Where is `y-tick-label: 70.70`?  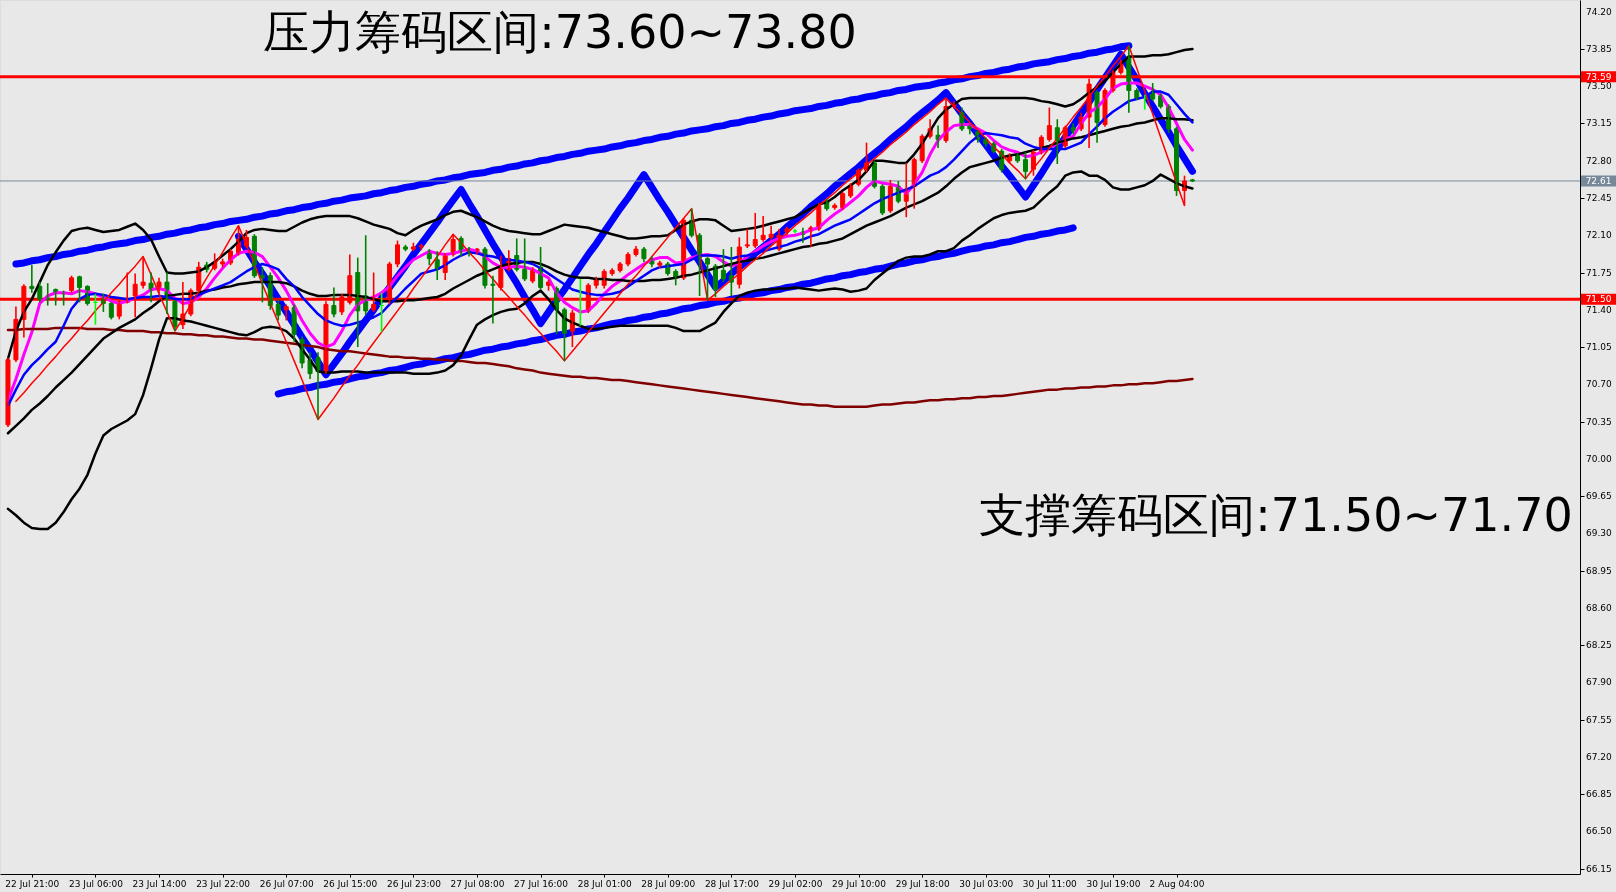 y-tick-label: 70.70 is located at coordinates (1599, 384).